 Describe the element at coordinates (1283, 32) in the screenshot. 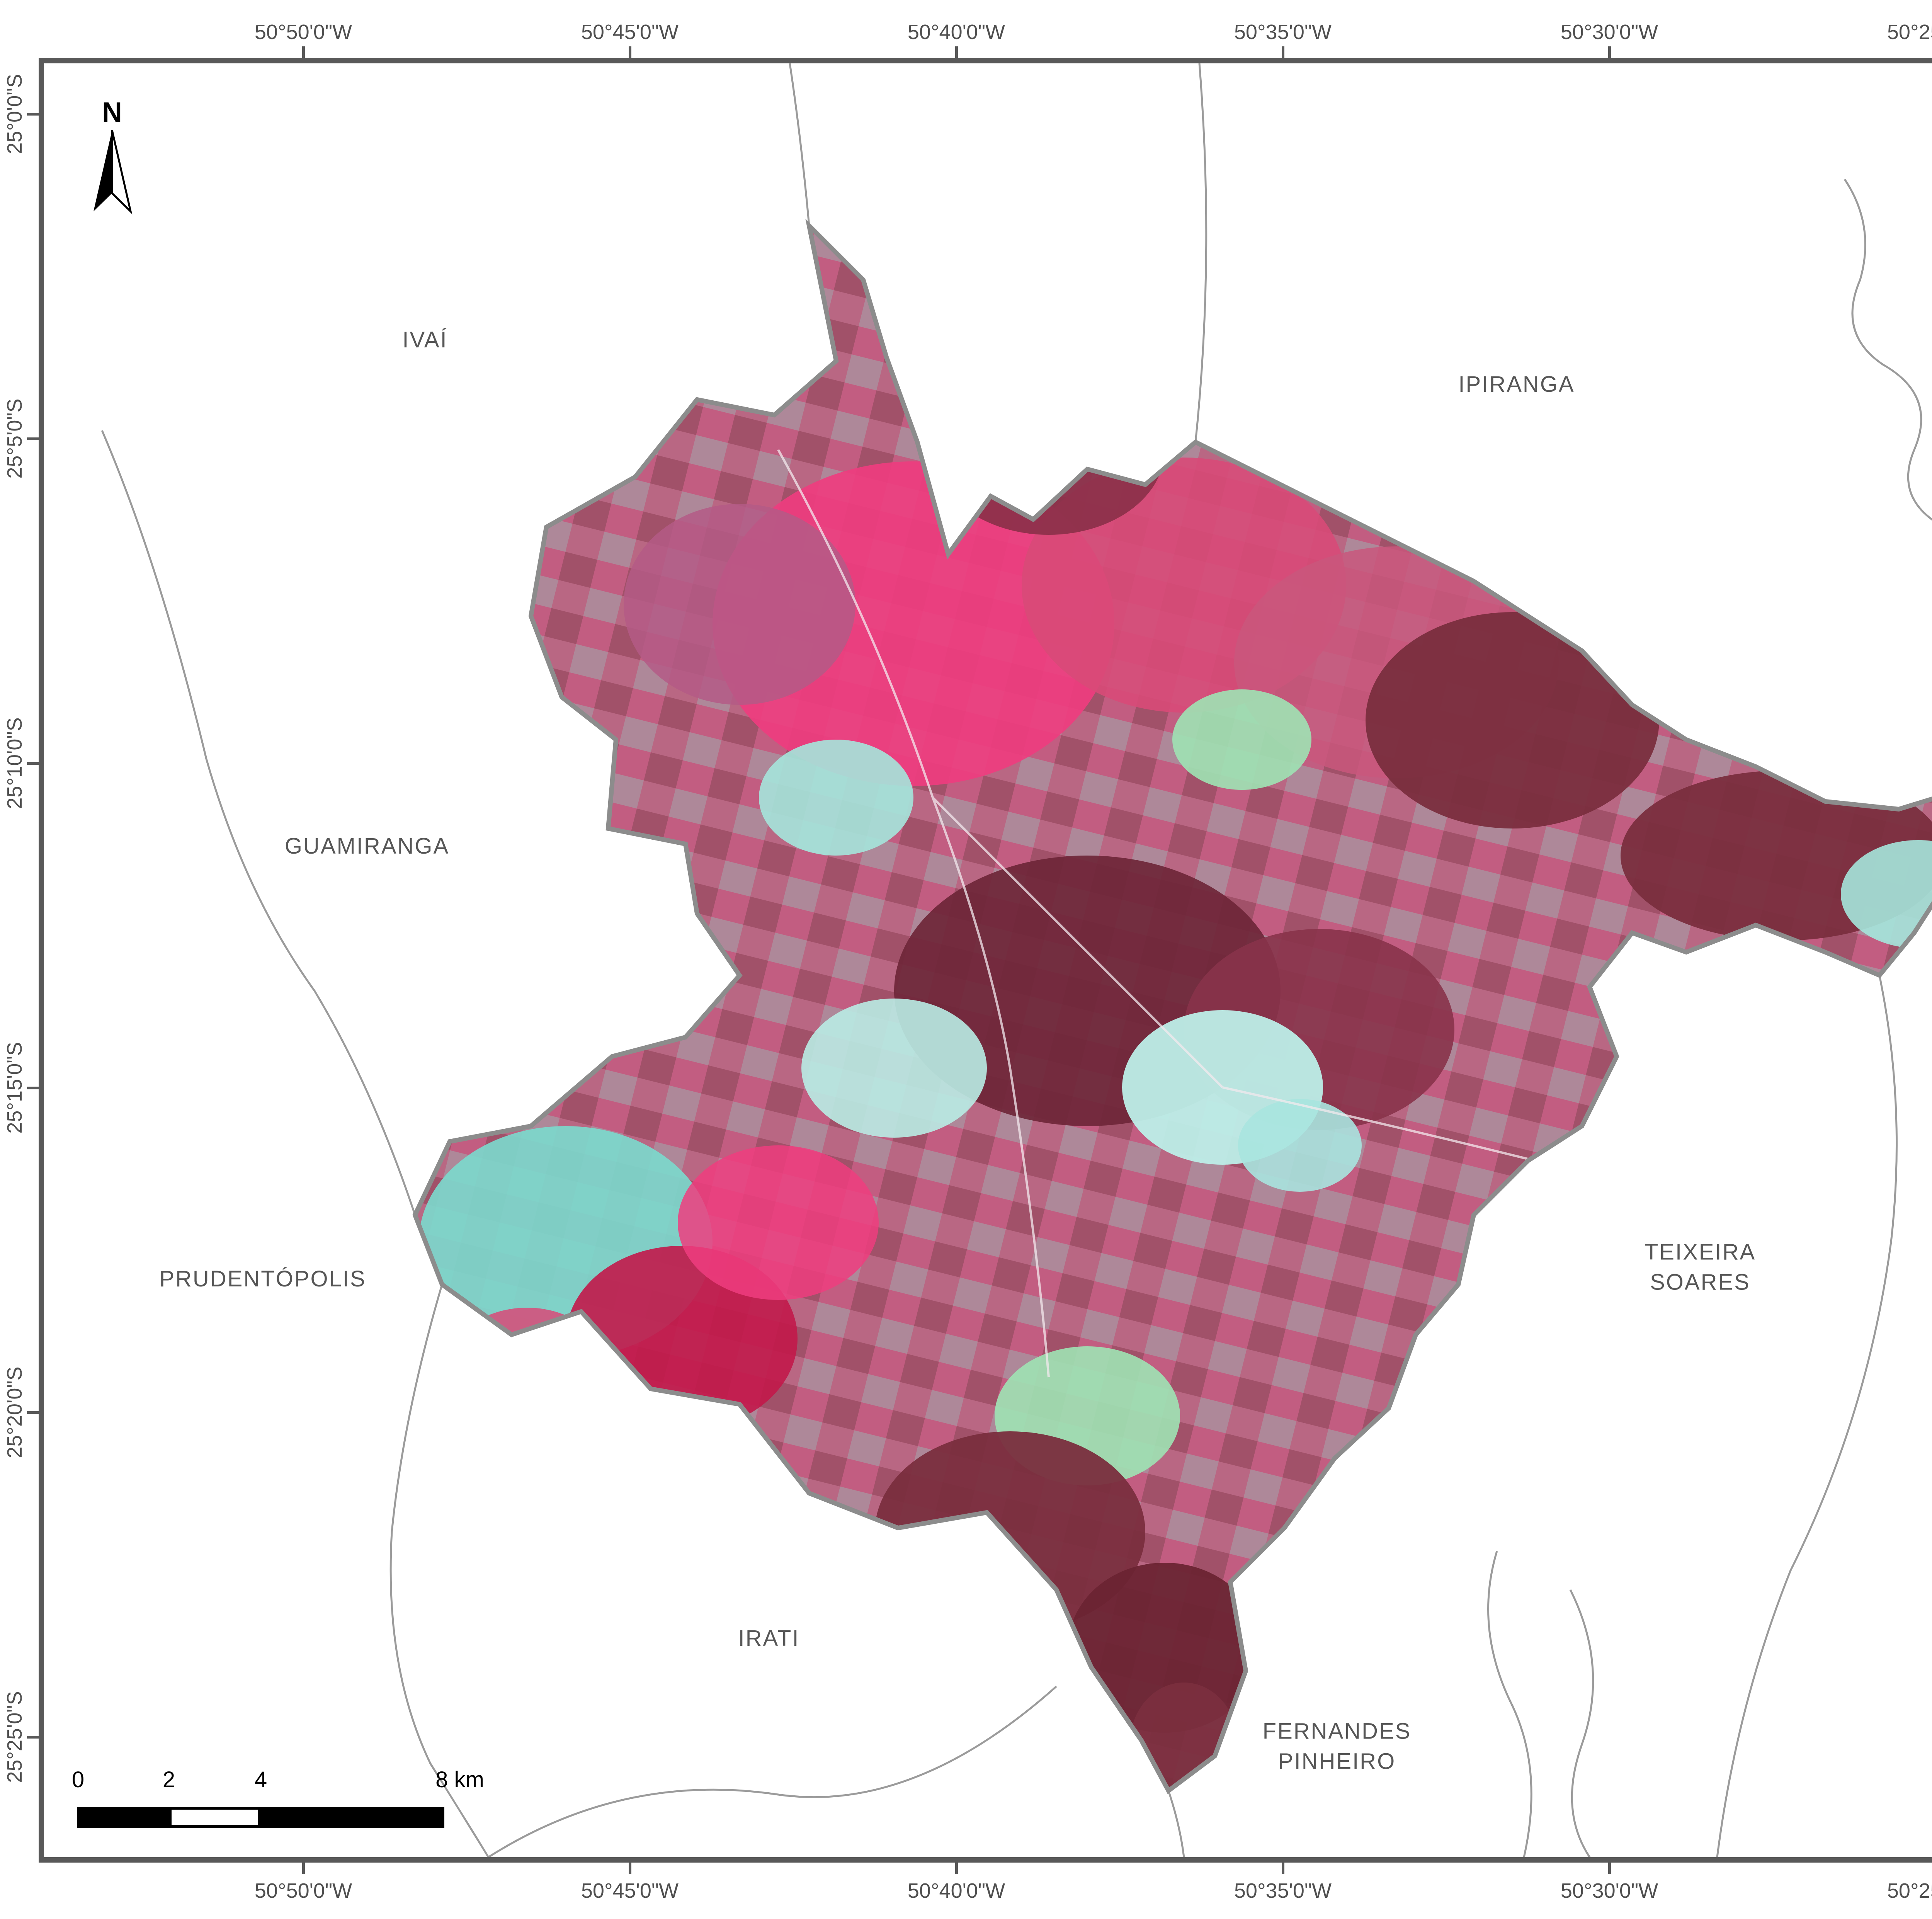

I see `lon-label-top: 50°35'0"W` at that location.